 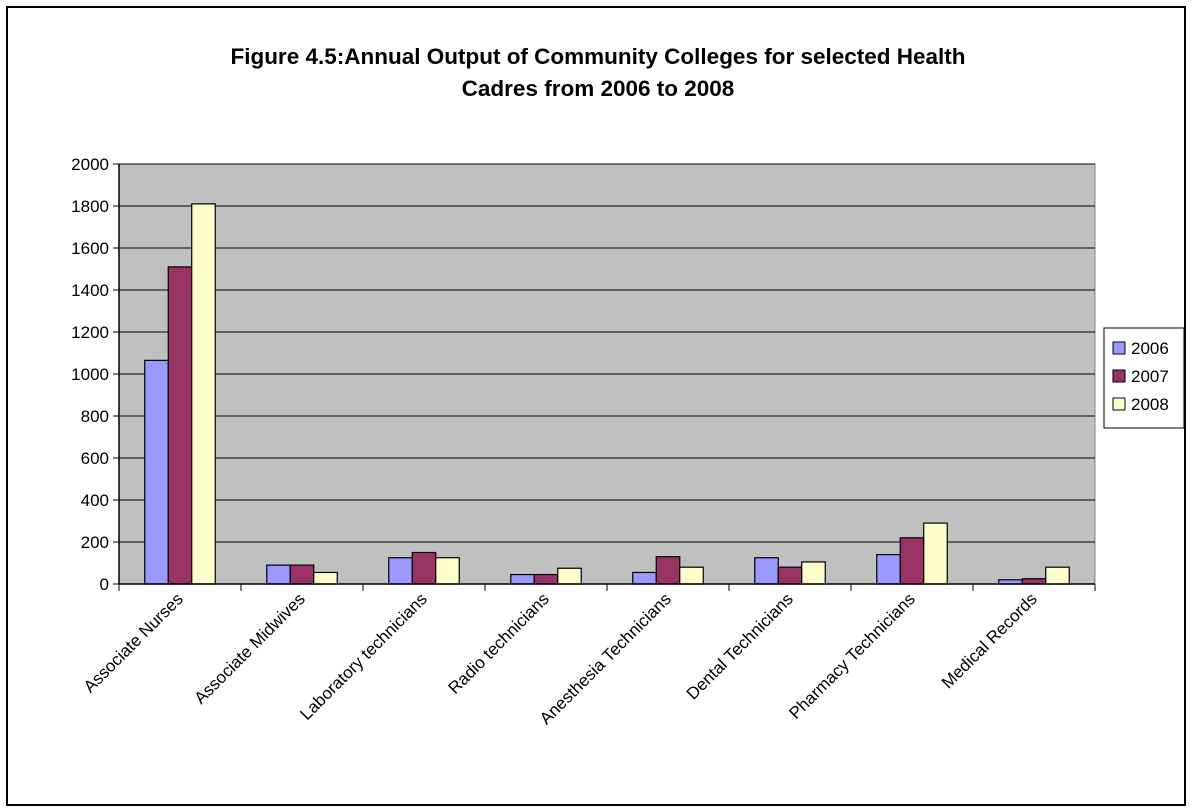 I want to click on legend-label-2008: 2008, so click(x=1150, y=404).